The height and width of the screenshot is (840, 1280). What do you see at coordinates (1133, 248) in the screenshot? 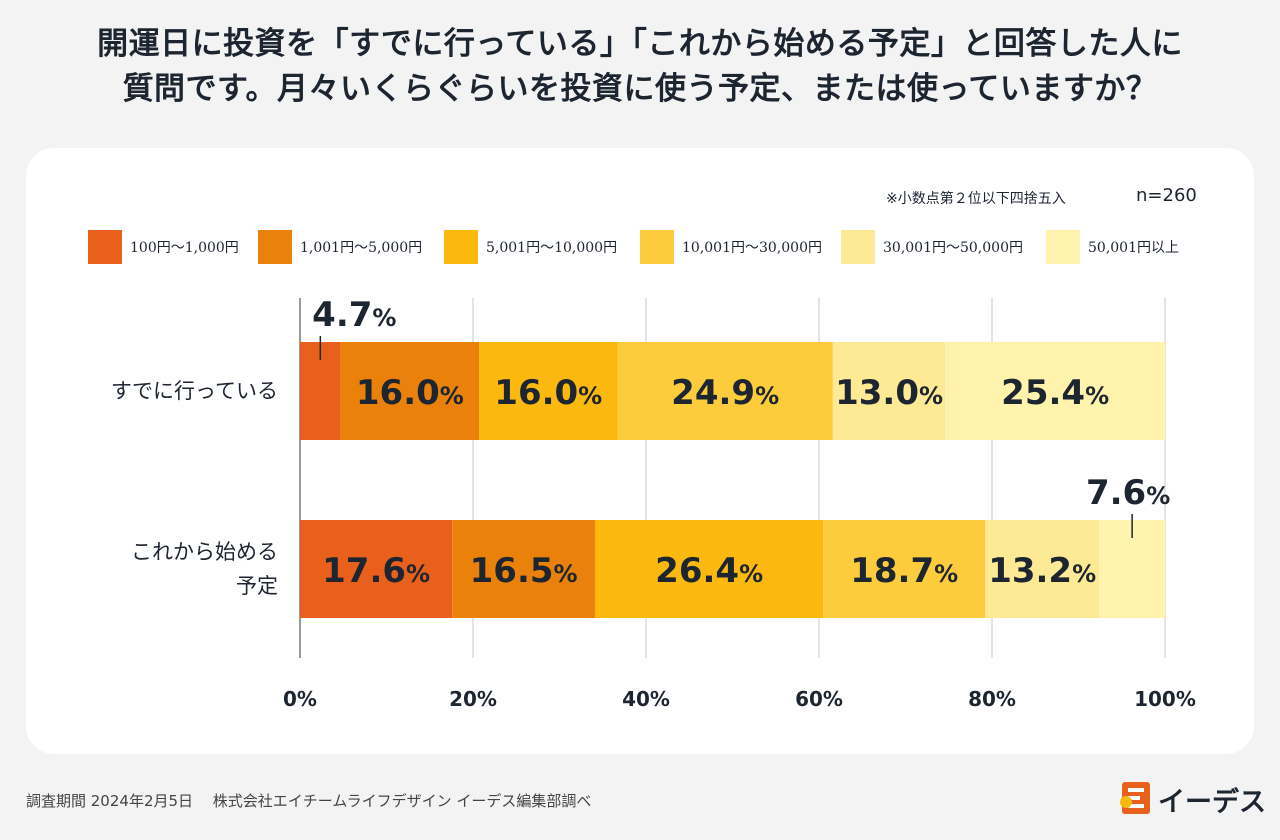
I see `legend-label: 50,001円以上` at bounding box center [1133, 248].